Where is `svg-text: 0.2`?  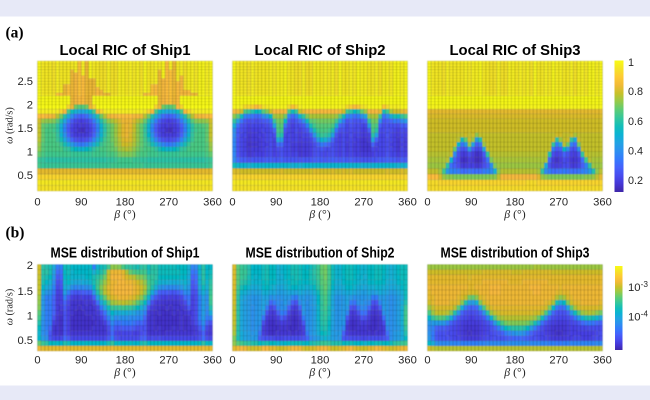
svg-text: 0.2 is located at coordinates (635, 181).